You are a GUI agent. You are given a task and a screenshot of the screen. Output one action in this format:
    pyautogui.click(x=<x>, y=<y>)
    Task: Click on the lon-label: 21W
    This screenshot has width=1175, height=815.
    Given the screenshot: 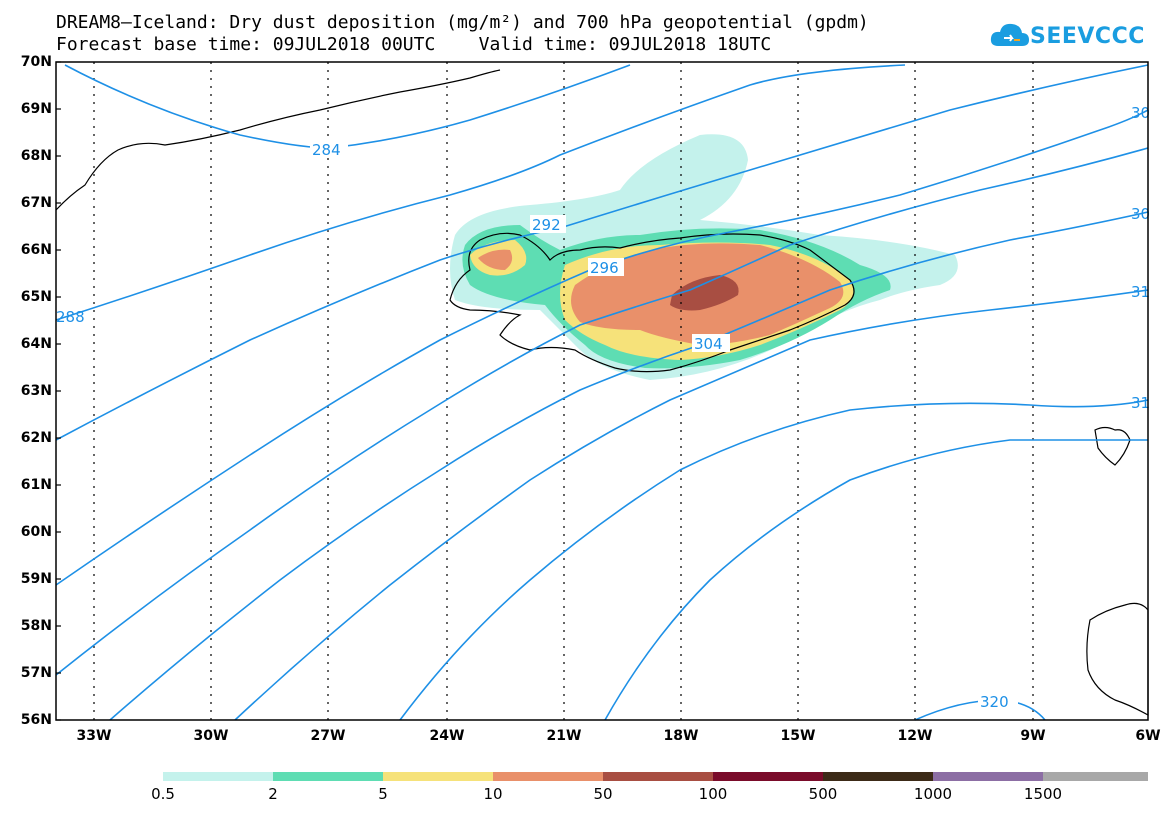 What is the action you would take?
    pyautogui.click(x=564, y=736)
    